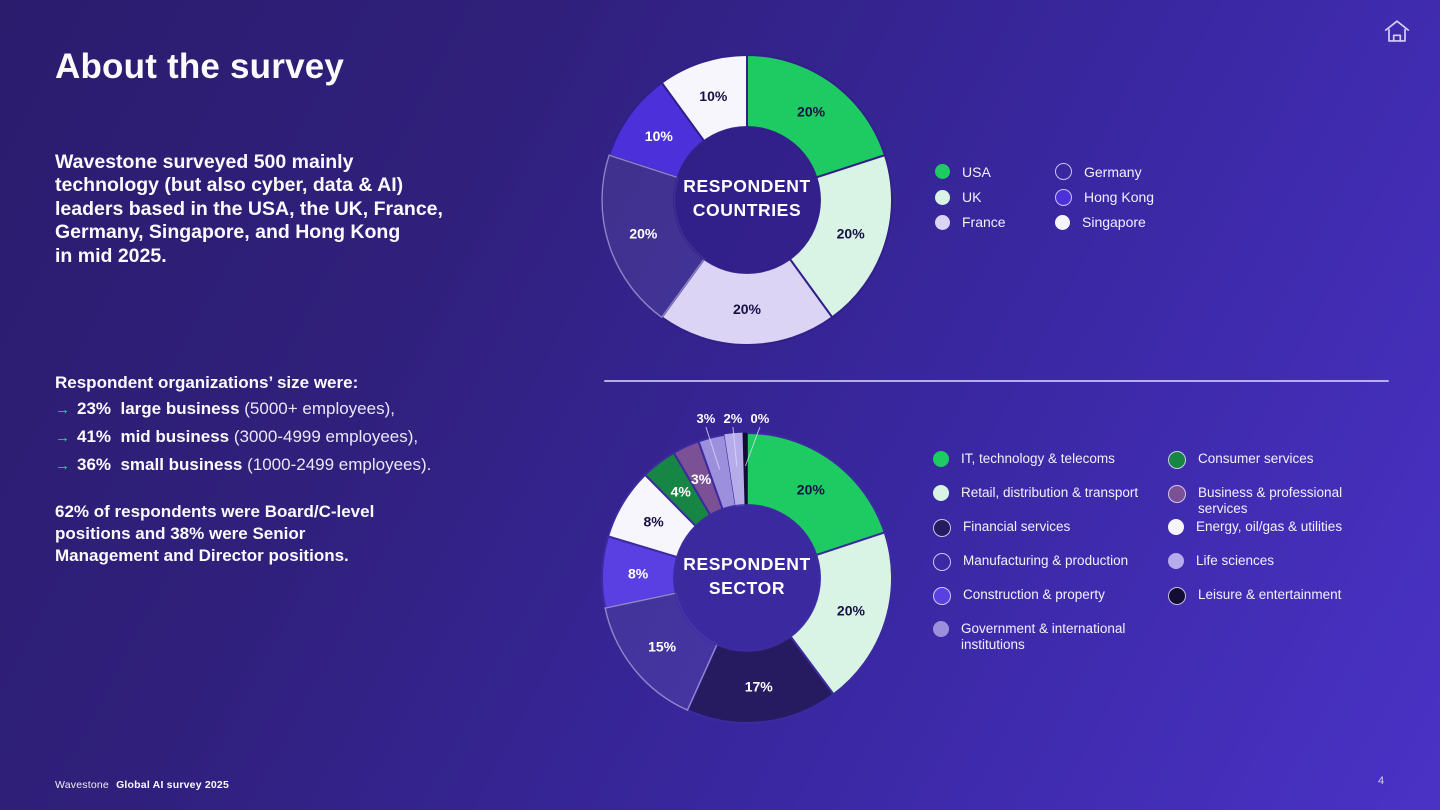 The height and width of the screenshot is (810, 1440). Describe the element at coordinates (984, 222) in the screenshot. I see `legend-label: France` at that location.